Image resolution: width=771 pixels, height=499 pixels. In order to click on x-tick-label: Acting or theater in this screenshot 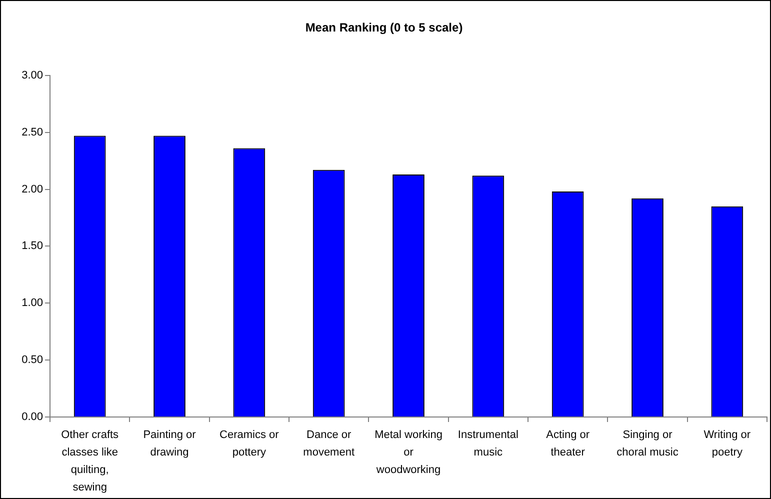, I will do `click(568, 443)`.